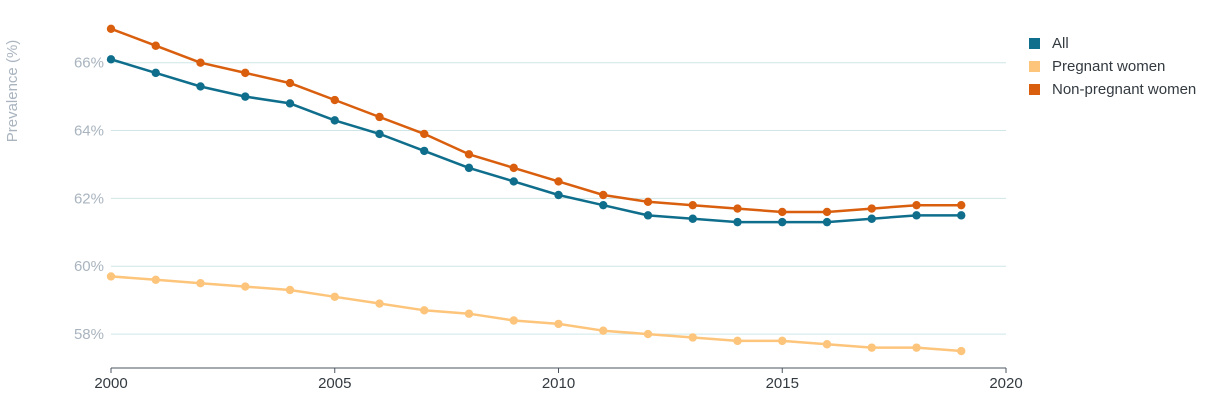  I want to click on legend-item-all: All, so click(1112, 43).